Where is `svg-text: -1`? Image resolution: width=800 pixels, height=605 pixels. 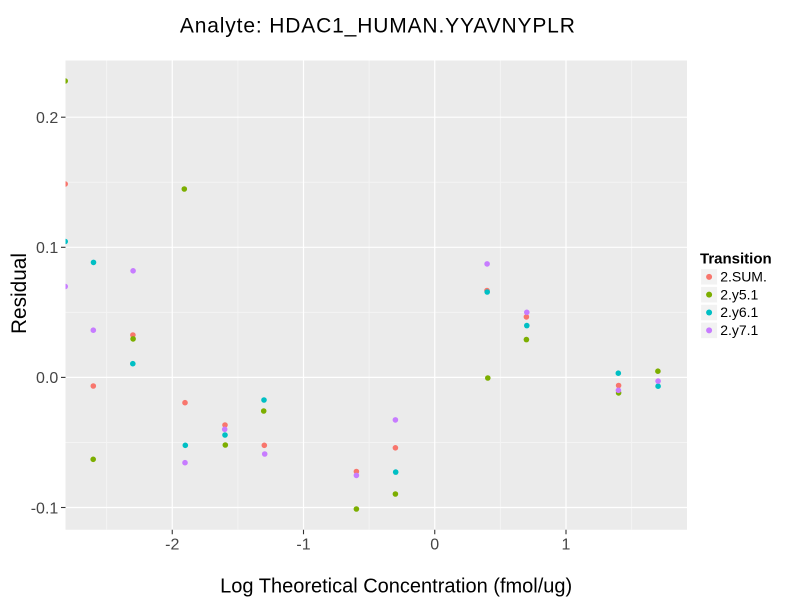 svg-text: -1 is located at coordinates (303, 545).